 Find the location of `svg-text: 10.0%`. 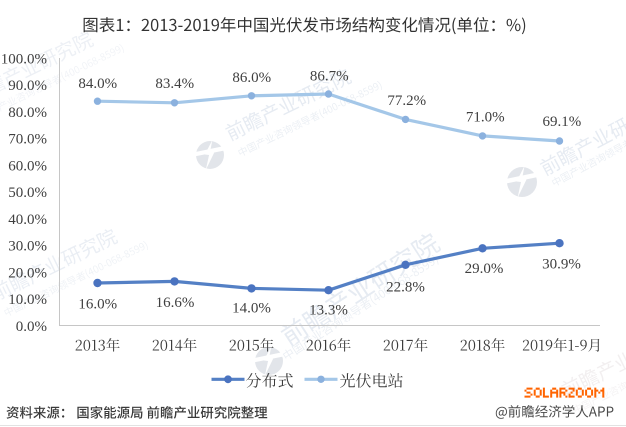

svg-text: 10.0% is located at coordinates (27, 300).